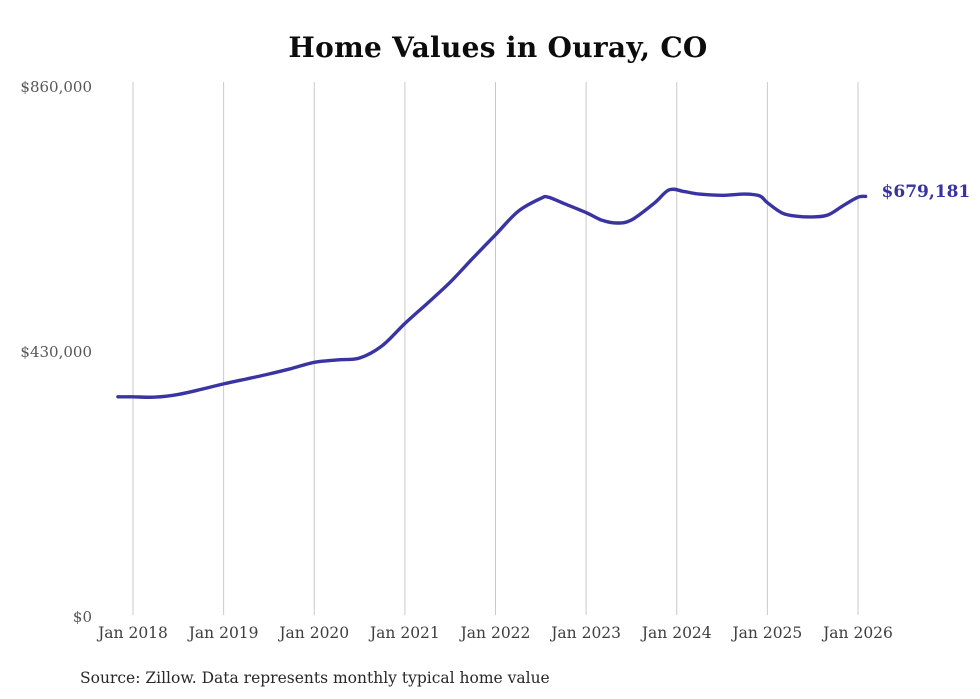  What do you see at coordinates (586, 633) in the screenshot?
I see `x-axis-tick-label: Jan 2023` at bounding box center [586, 633].